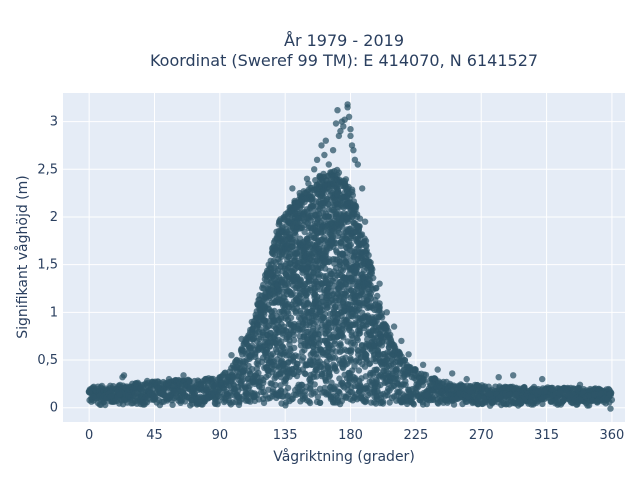  I want to click on y-tick-label: 2,5, so click(47, 169).